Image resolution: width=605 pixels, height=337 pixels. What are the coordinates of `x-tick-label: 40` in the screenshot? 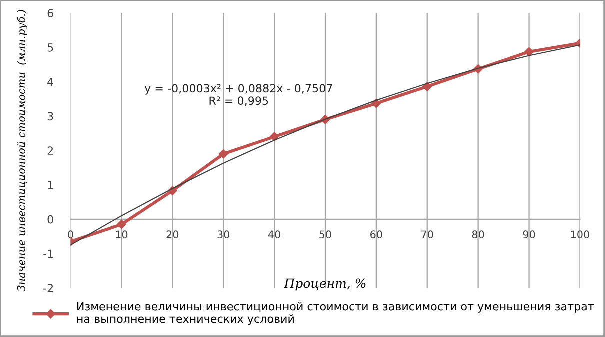 It's located at (274, 234).